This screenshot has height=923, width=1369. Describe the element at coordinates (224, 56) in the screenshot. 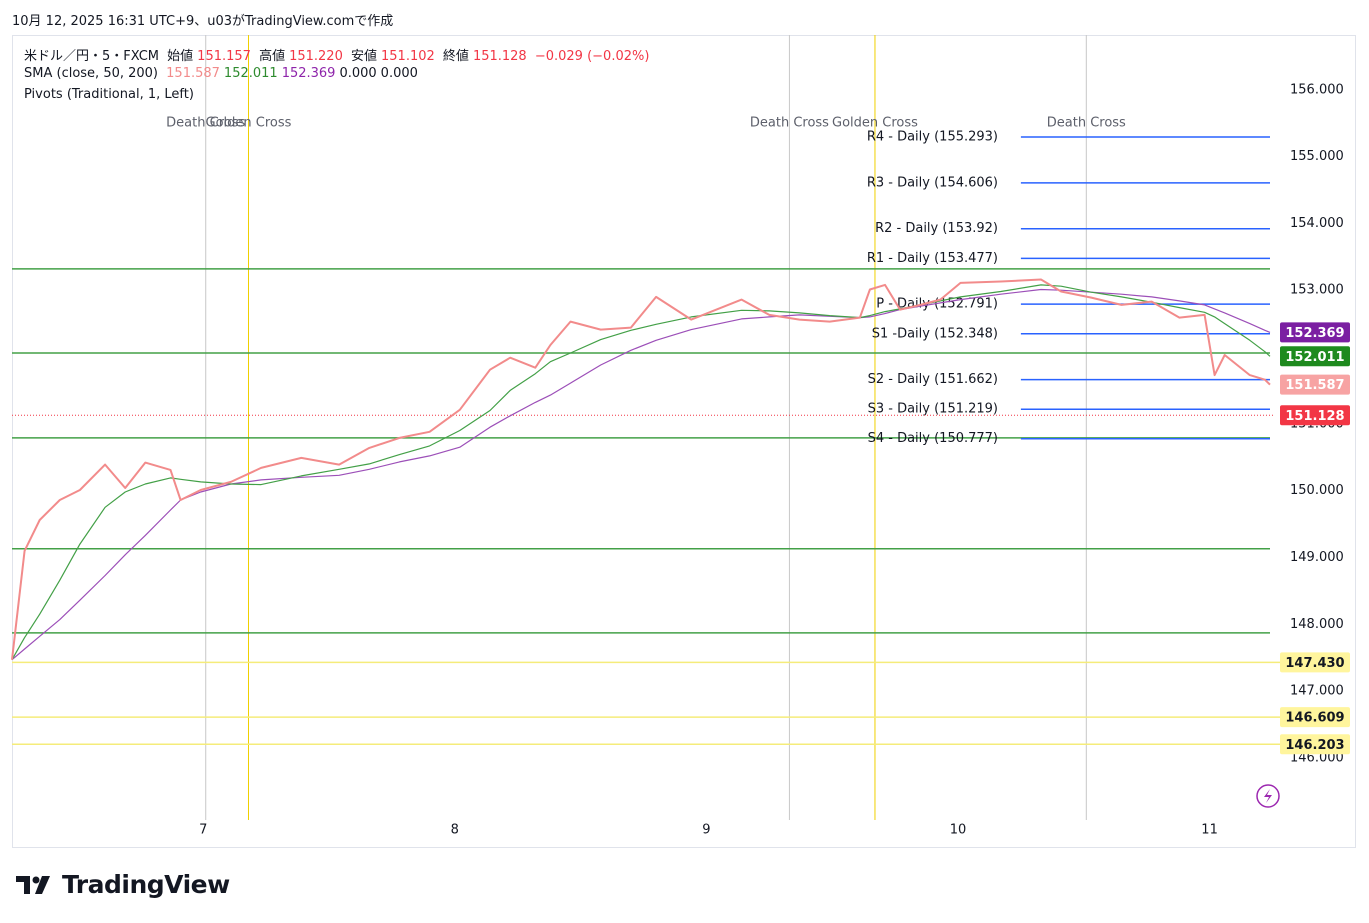

I see `ohlc-value: 151.157` at that location.